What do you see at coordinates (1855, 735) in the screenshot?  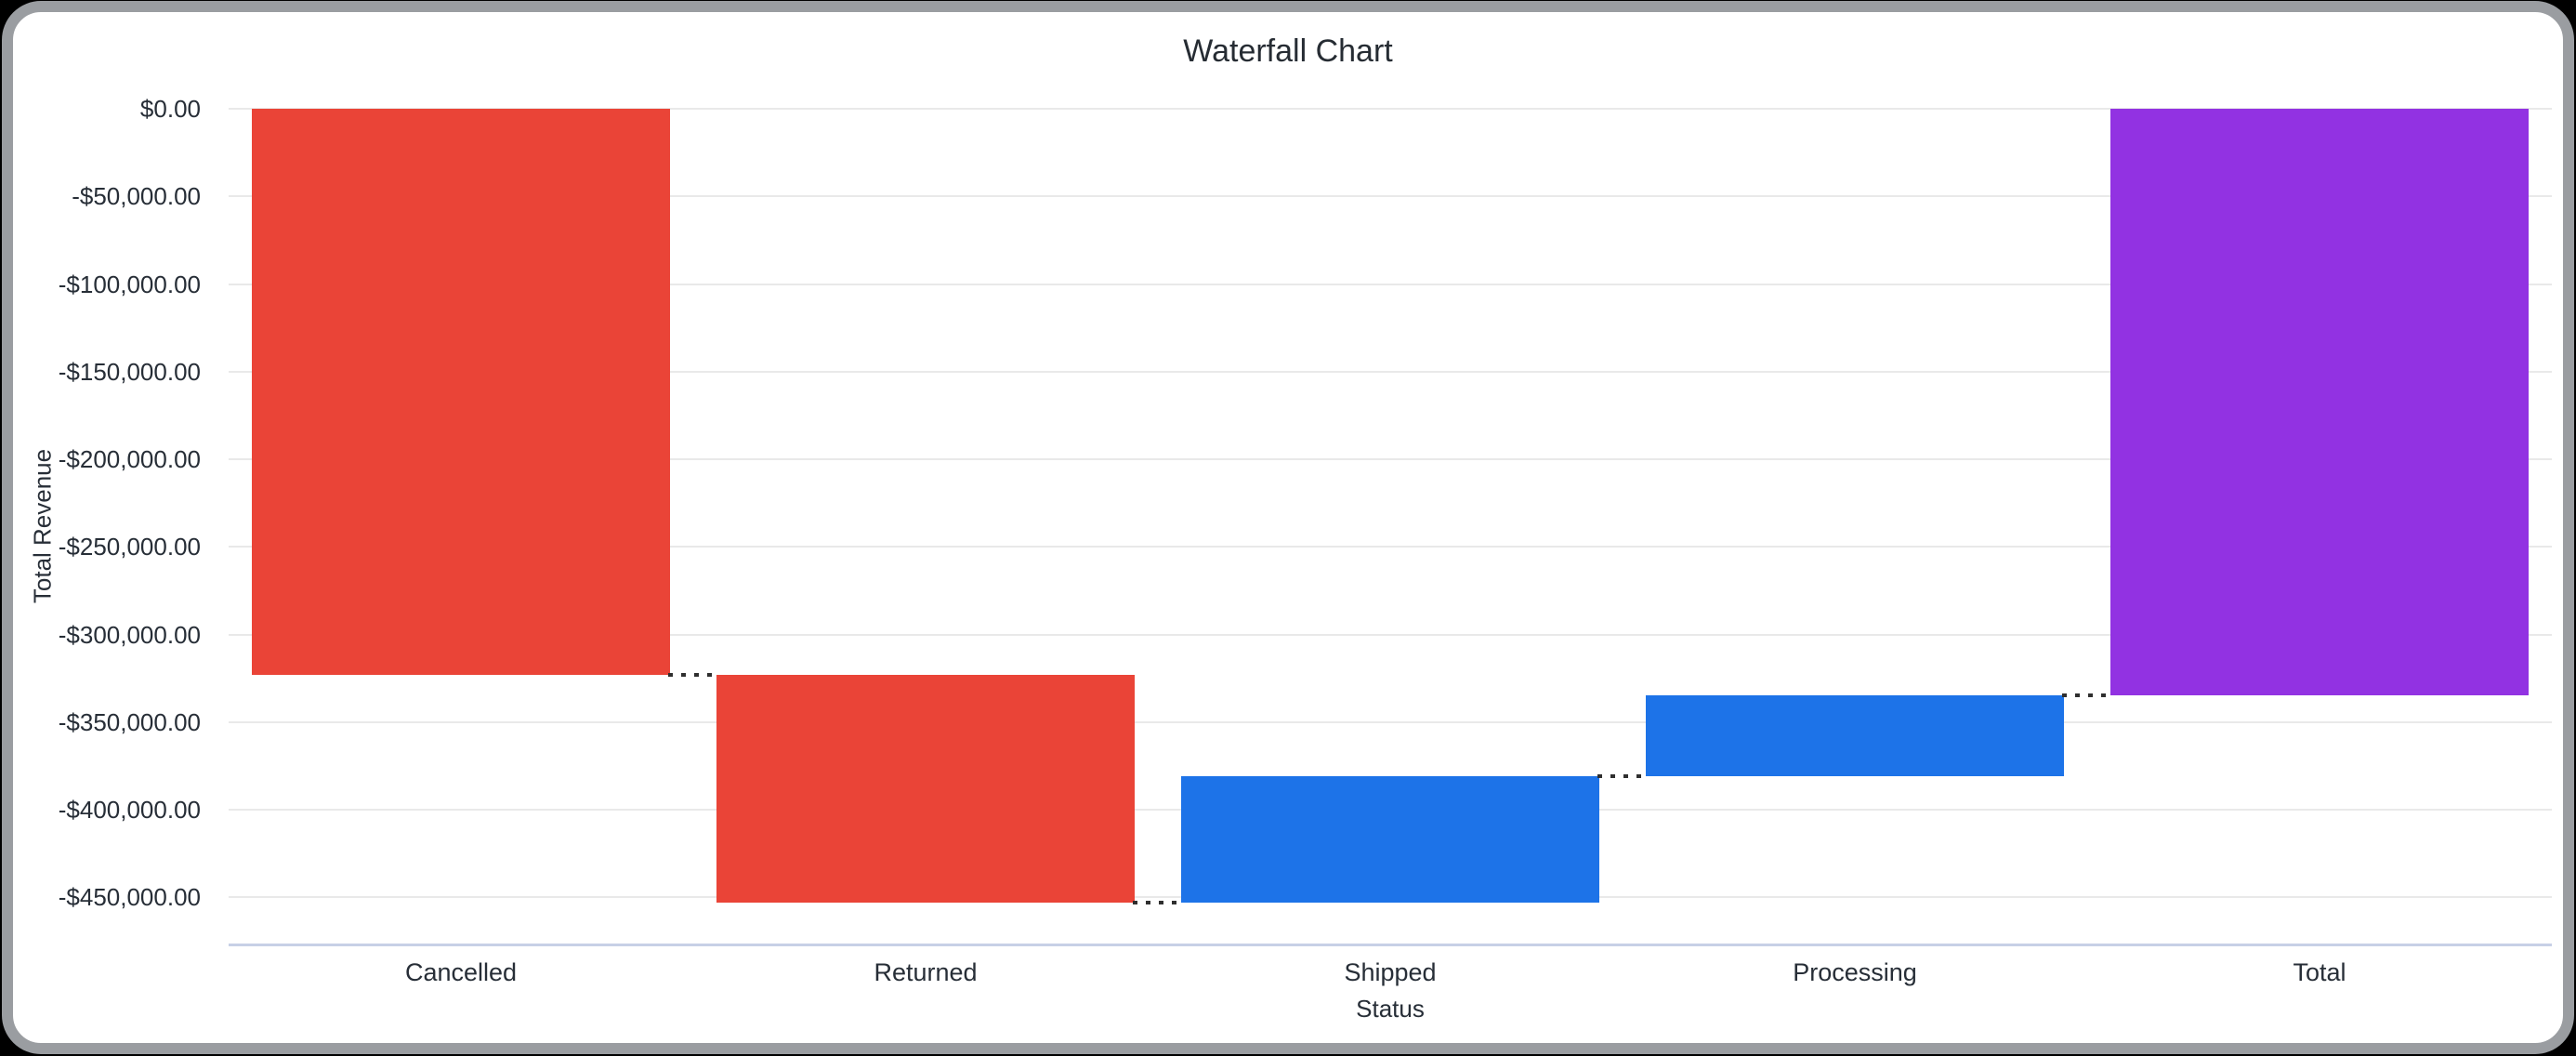 I see `bar-processing` at bounding box center [1855, 735].